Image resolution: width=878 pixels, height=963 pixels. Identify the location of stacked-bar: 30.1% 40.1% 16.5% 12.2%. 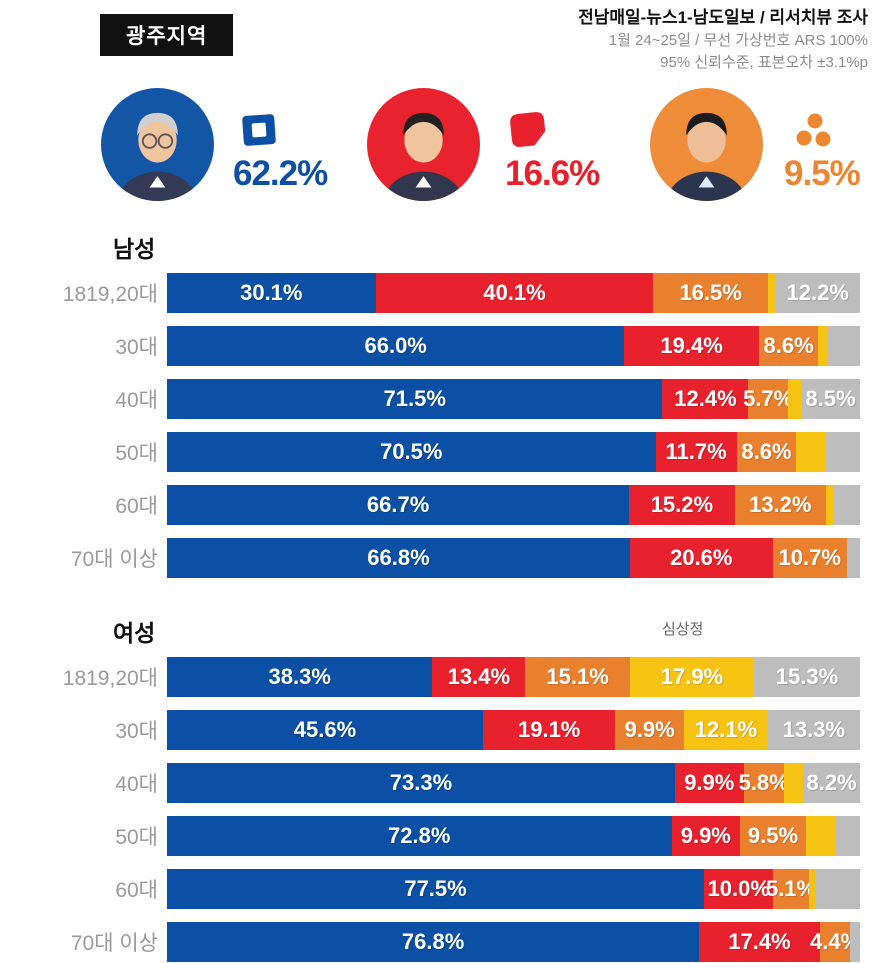
(513, 293).